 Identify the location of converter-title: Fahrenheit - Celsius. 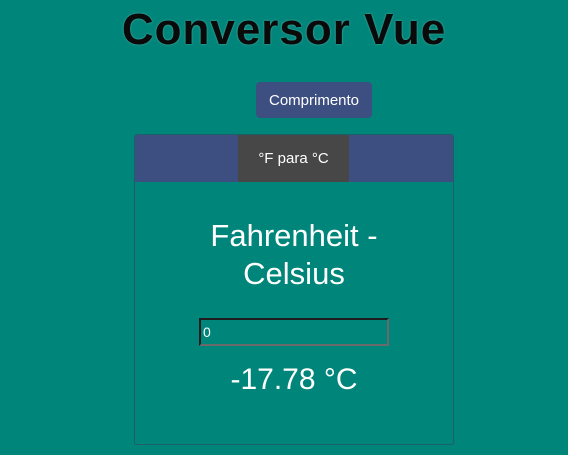
(294, 255).